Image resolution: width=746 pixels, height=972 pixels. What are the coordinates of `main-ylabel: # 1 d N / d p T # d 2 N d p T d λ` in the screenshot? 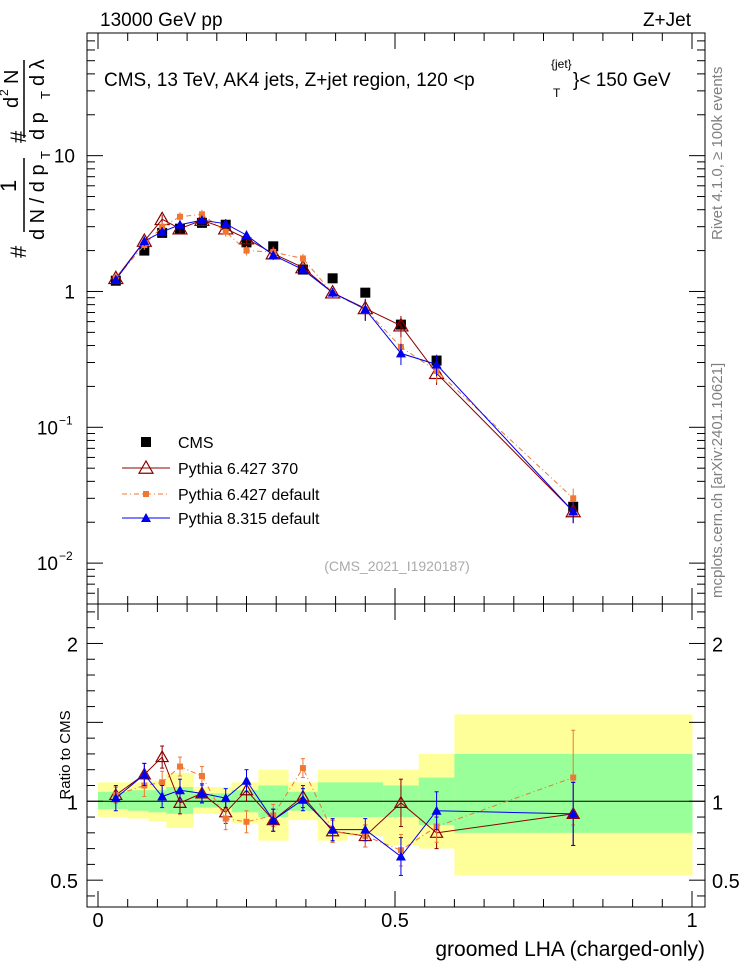 It's located at (26, 158).